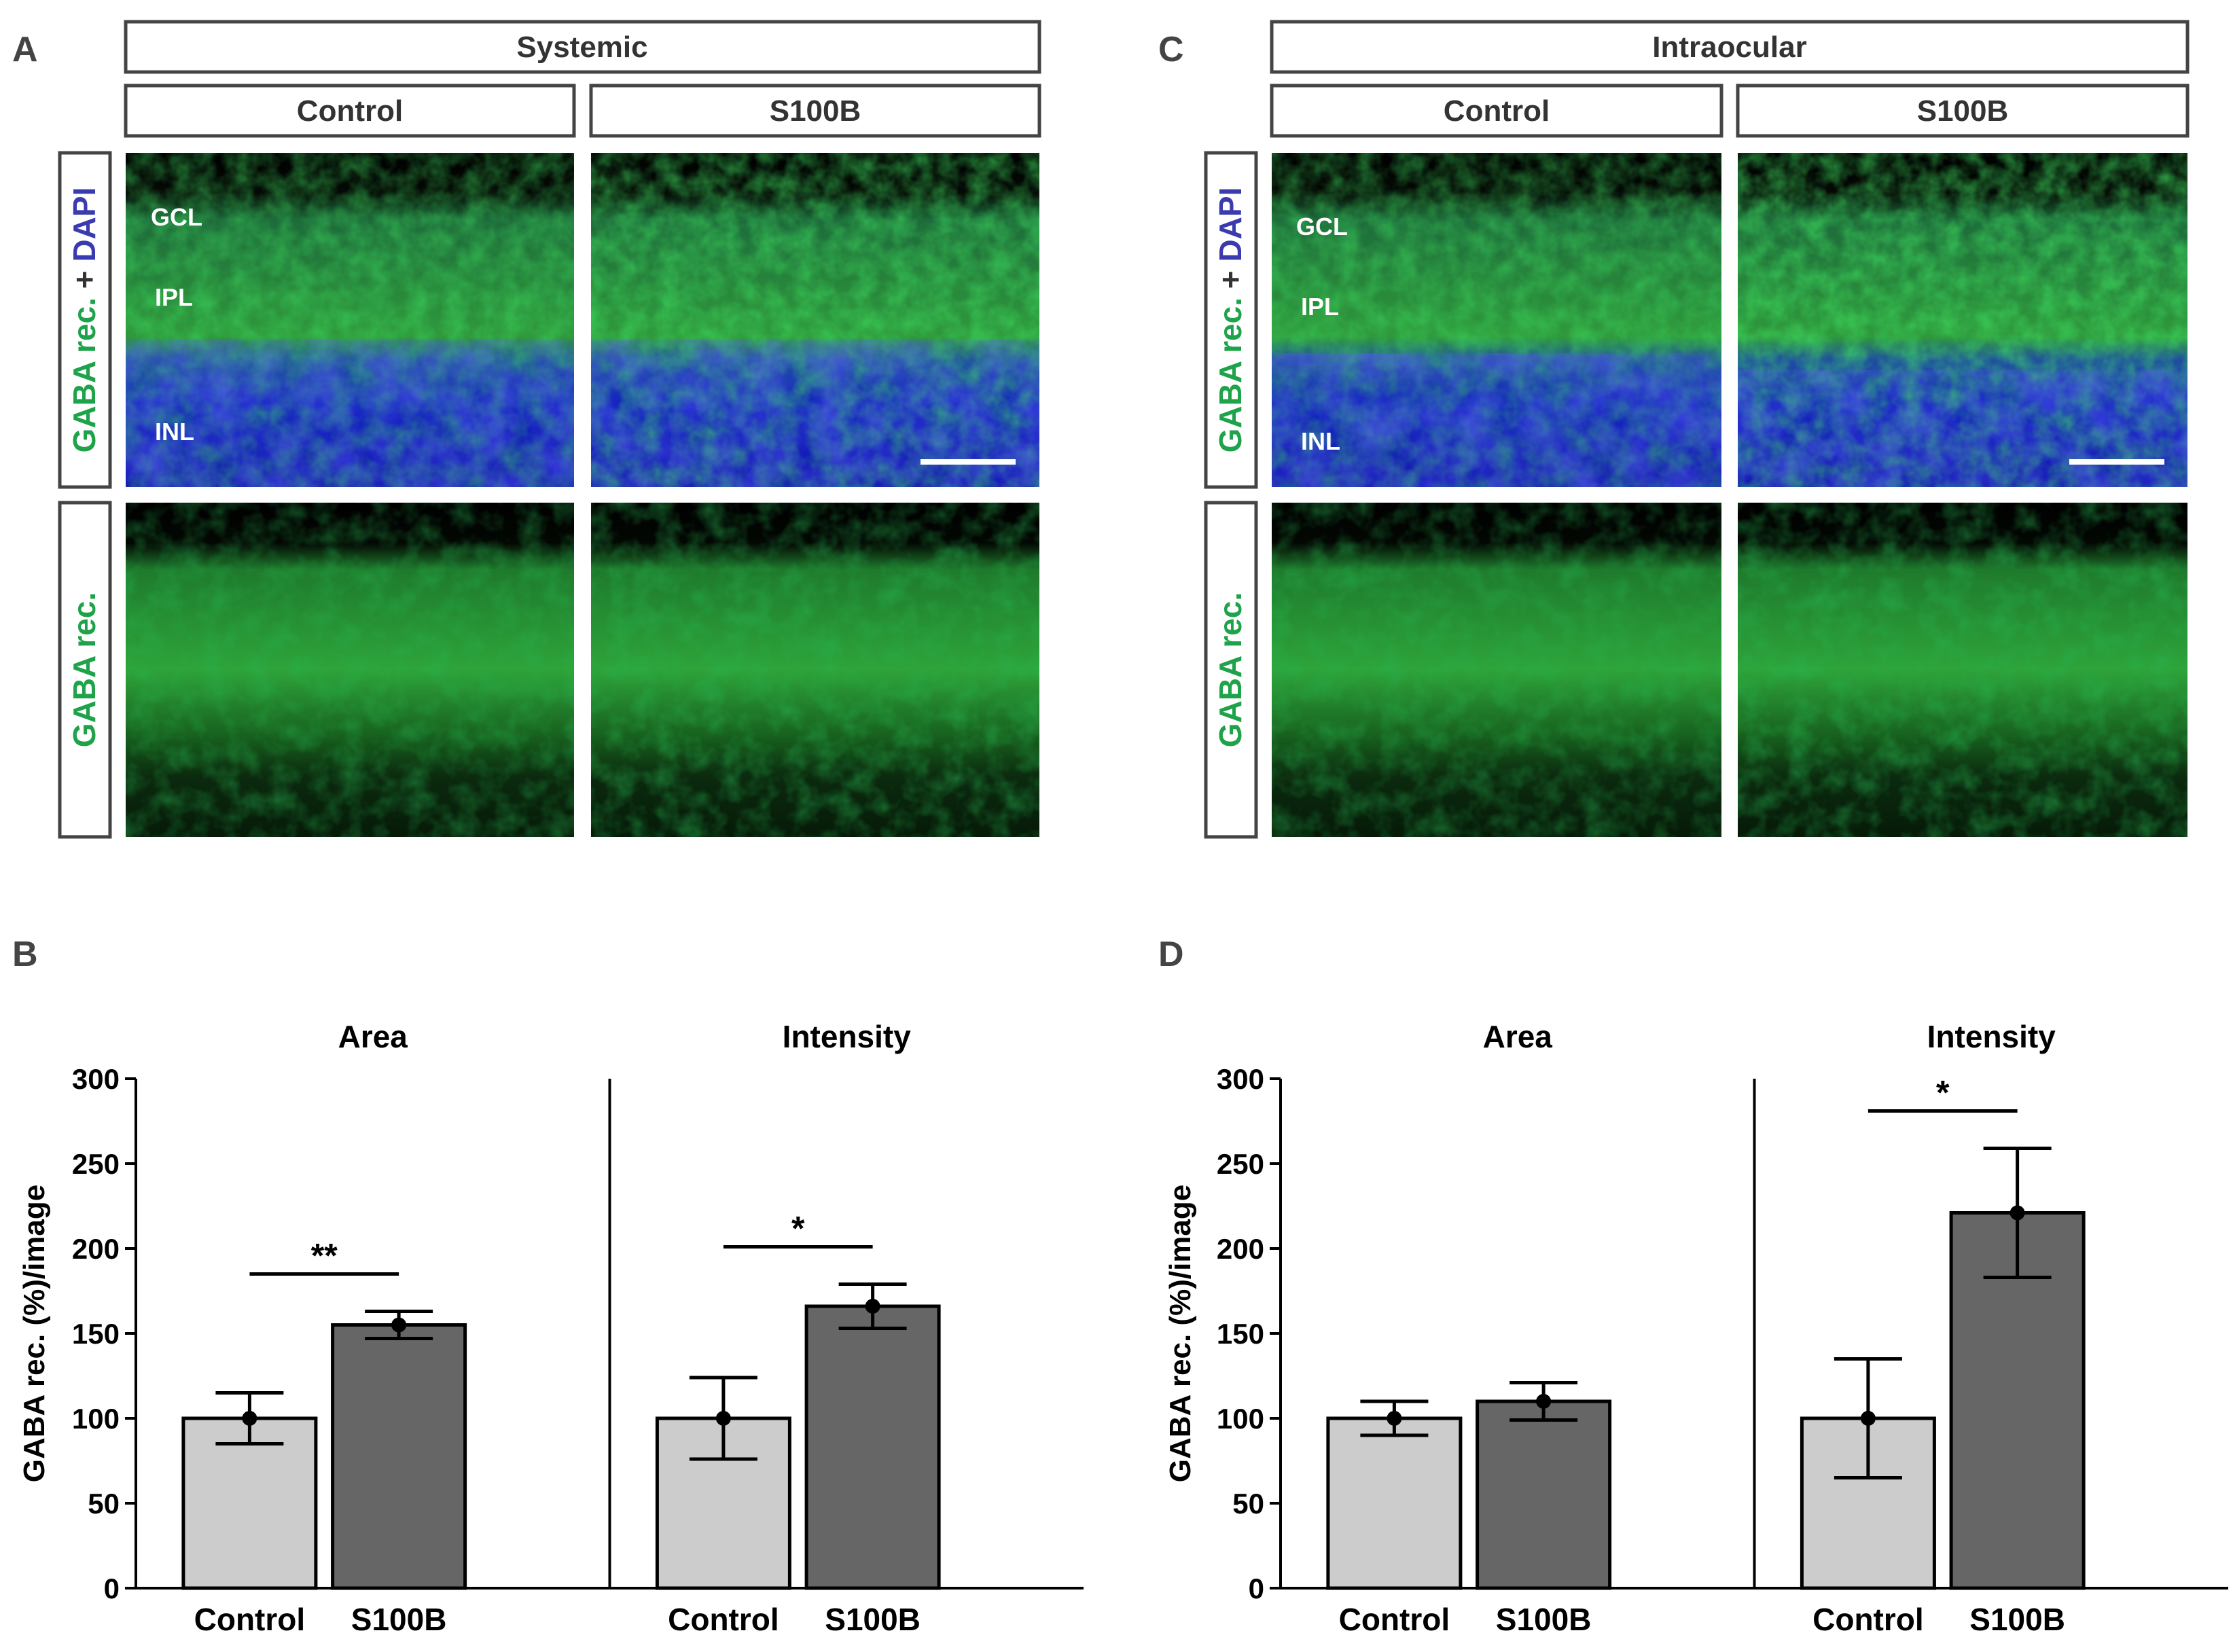 The width and height of the screenshot is (2233, 1652). Describe the element at coordinates (174, 432) in the screenshot. I see `layer-label-inl-a: INL` at that location.